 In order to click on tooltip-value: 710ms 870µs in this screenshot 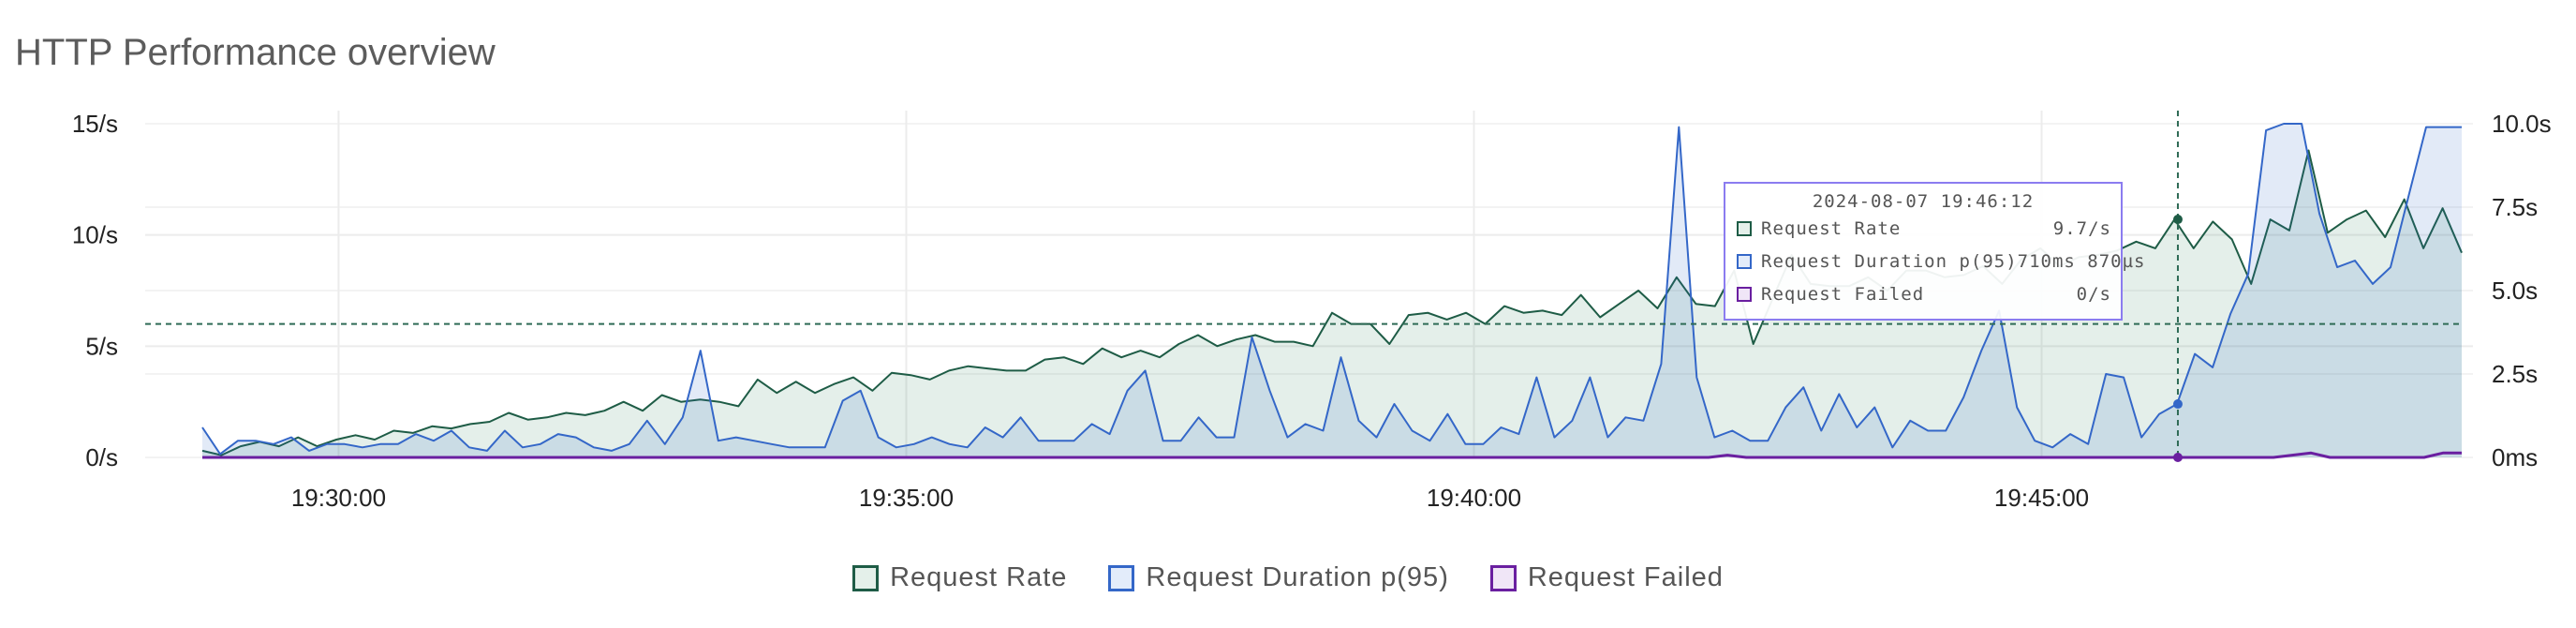, I will do `click(2081, 261)`.